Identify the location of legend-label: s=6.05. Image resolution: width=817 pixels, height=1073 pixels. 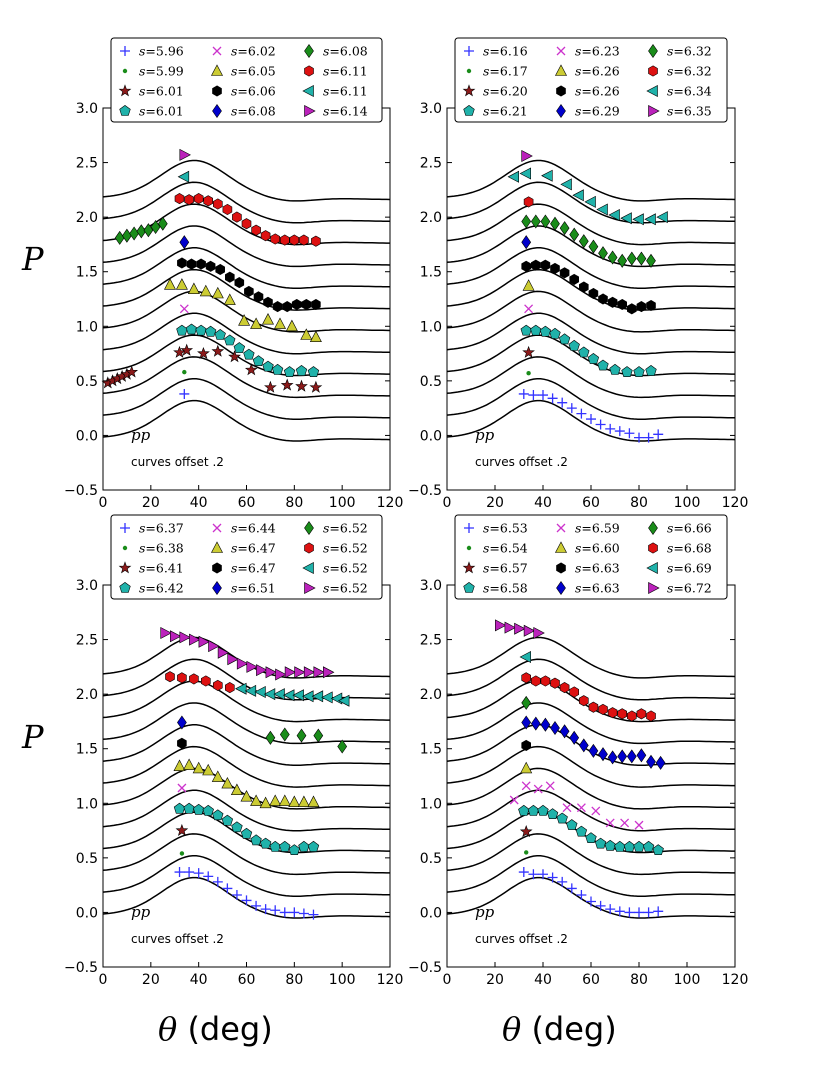
(253, 71).